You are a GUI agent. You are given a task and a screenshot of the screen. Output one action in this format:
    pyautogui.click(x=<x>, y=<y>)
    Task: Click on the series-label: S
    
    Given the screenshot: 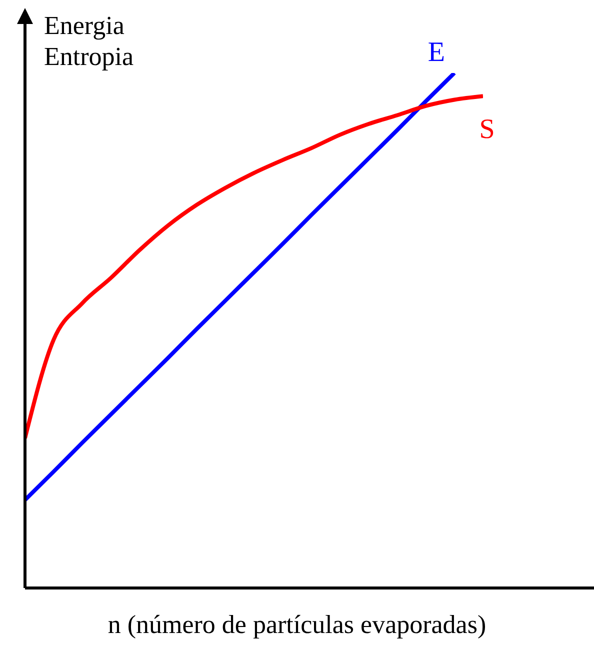 What is the action you would take?
    pyautogui.click(x=487, y=130)
    